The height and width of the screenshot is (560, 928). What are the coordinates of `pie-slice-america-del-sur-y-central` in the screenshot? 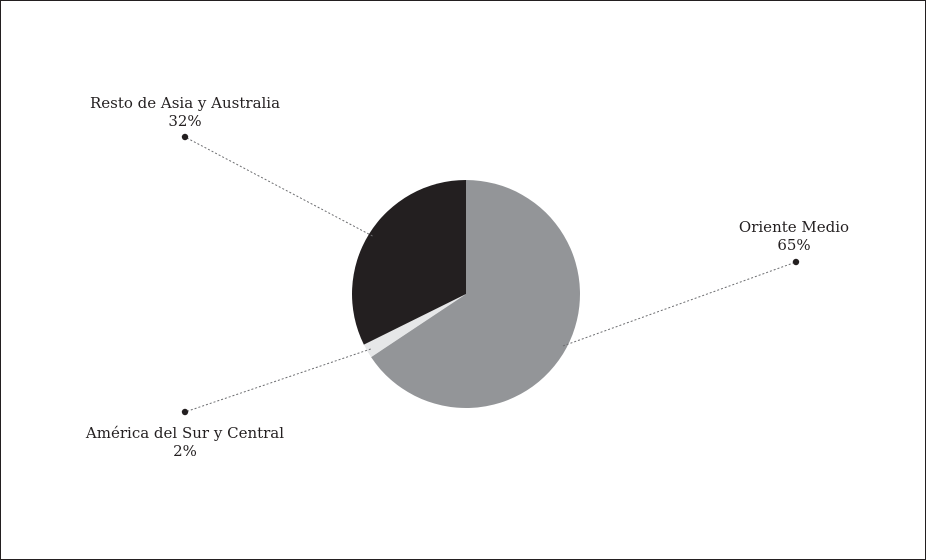 It's located at (414, 326).